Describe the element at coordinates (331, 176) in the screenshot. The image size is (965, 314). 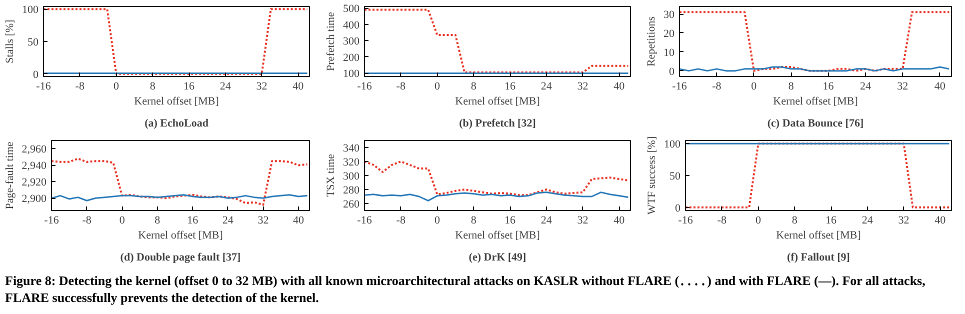
I see `y-axis-title: TSX time` at that location.